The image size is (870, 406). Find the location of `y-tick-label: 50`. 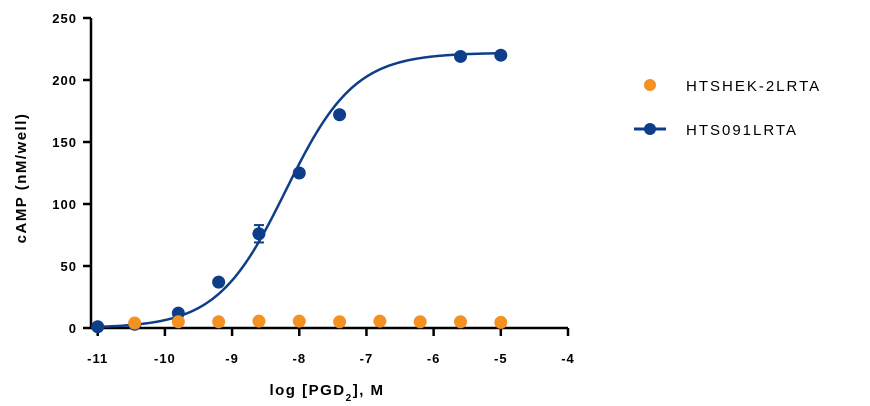

y-tick-label: 50 is located at coordinates (69, 266).